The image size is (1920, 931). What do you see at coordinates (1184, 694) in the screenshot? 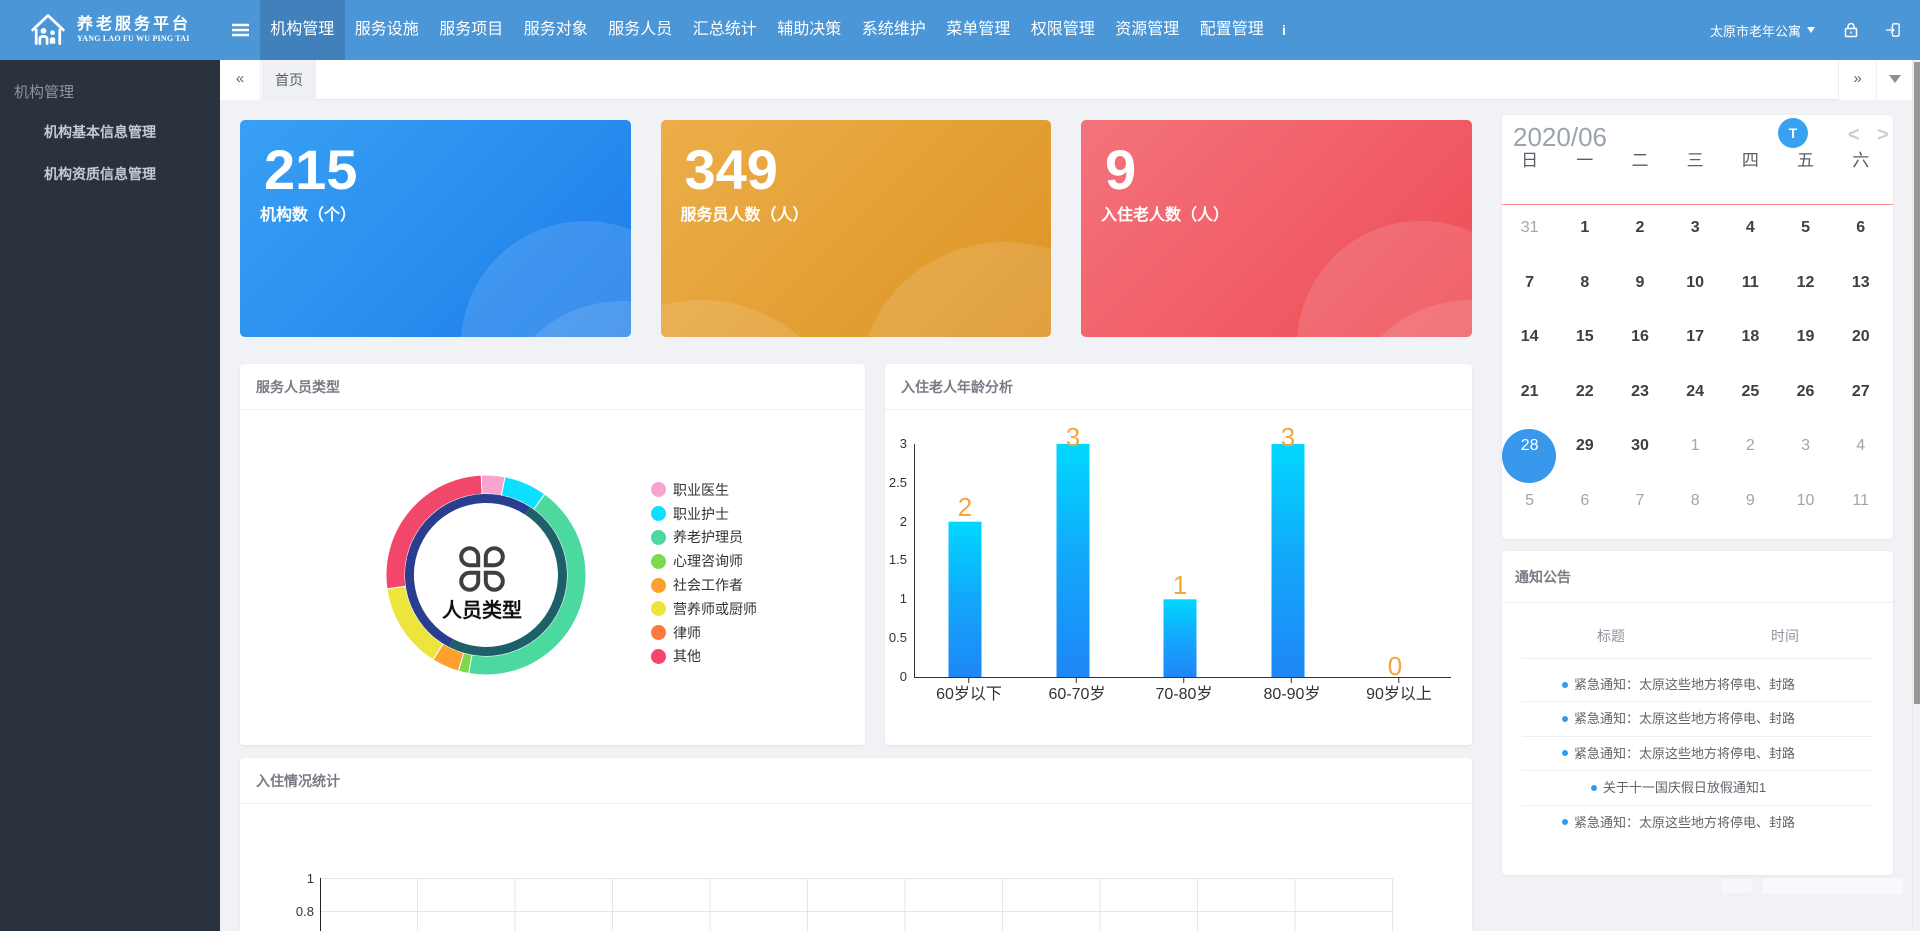
I see `svg-text: 70-80岁` at bounding box center [1184, 694].